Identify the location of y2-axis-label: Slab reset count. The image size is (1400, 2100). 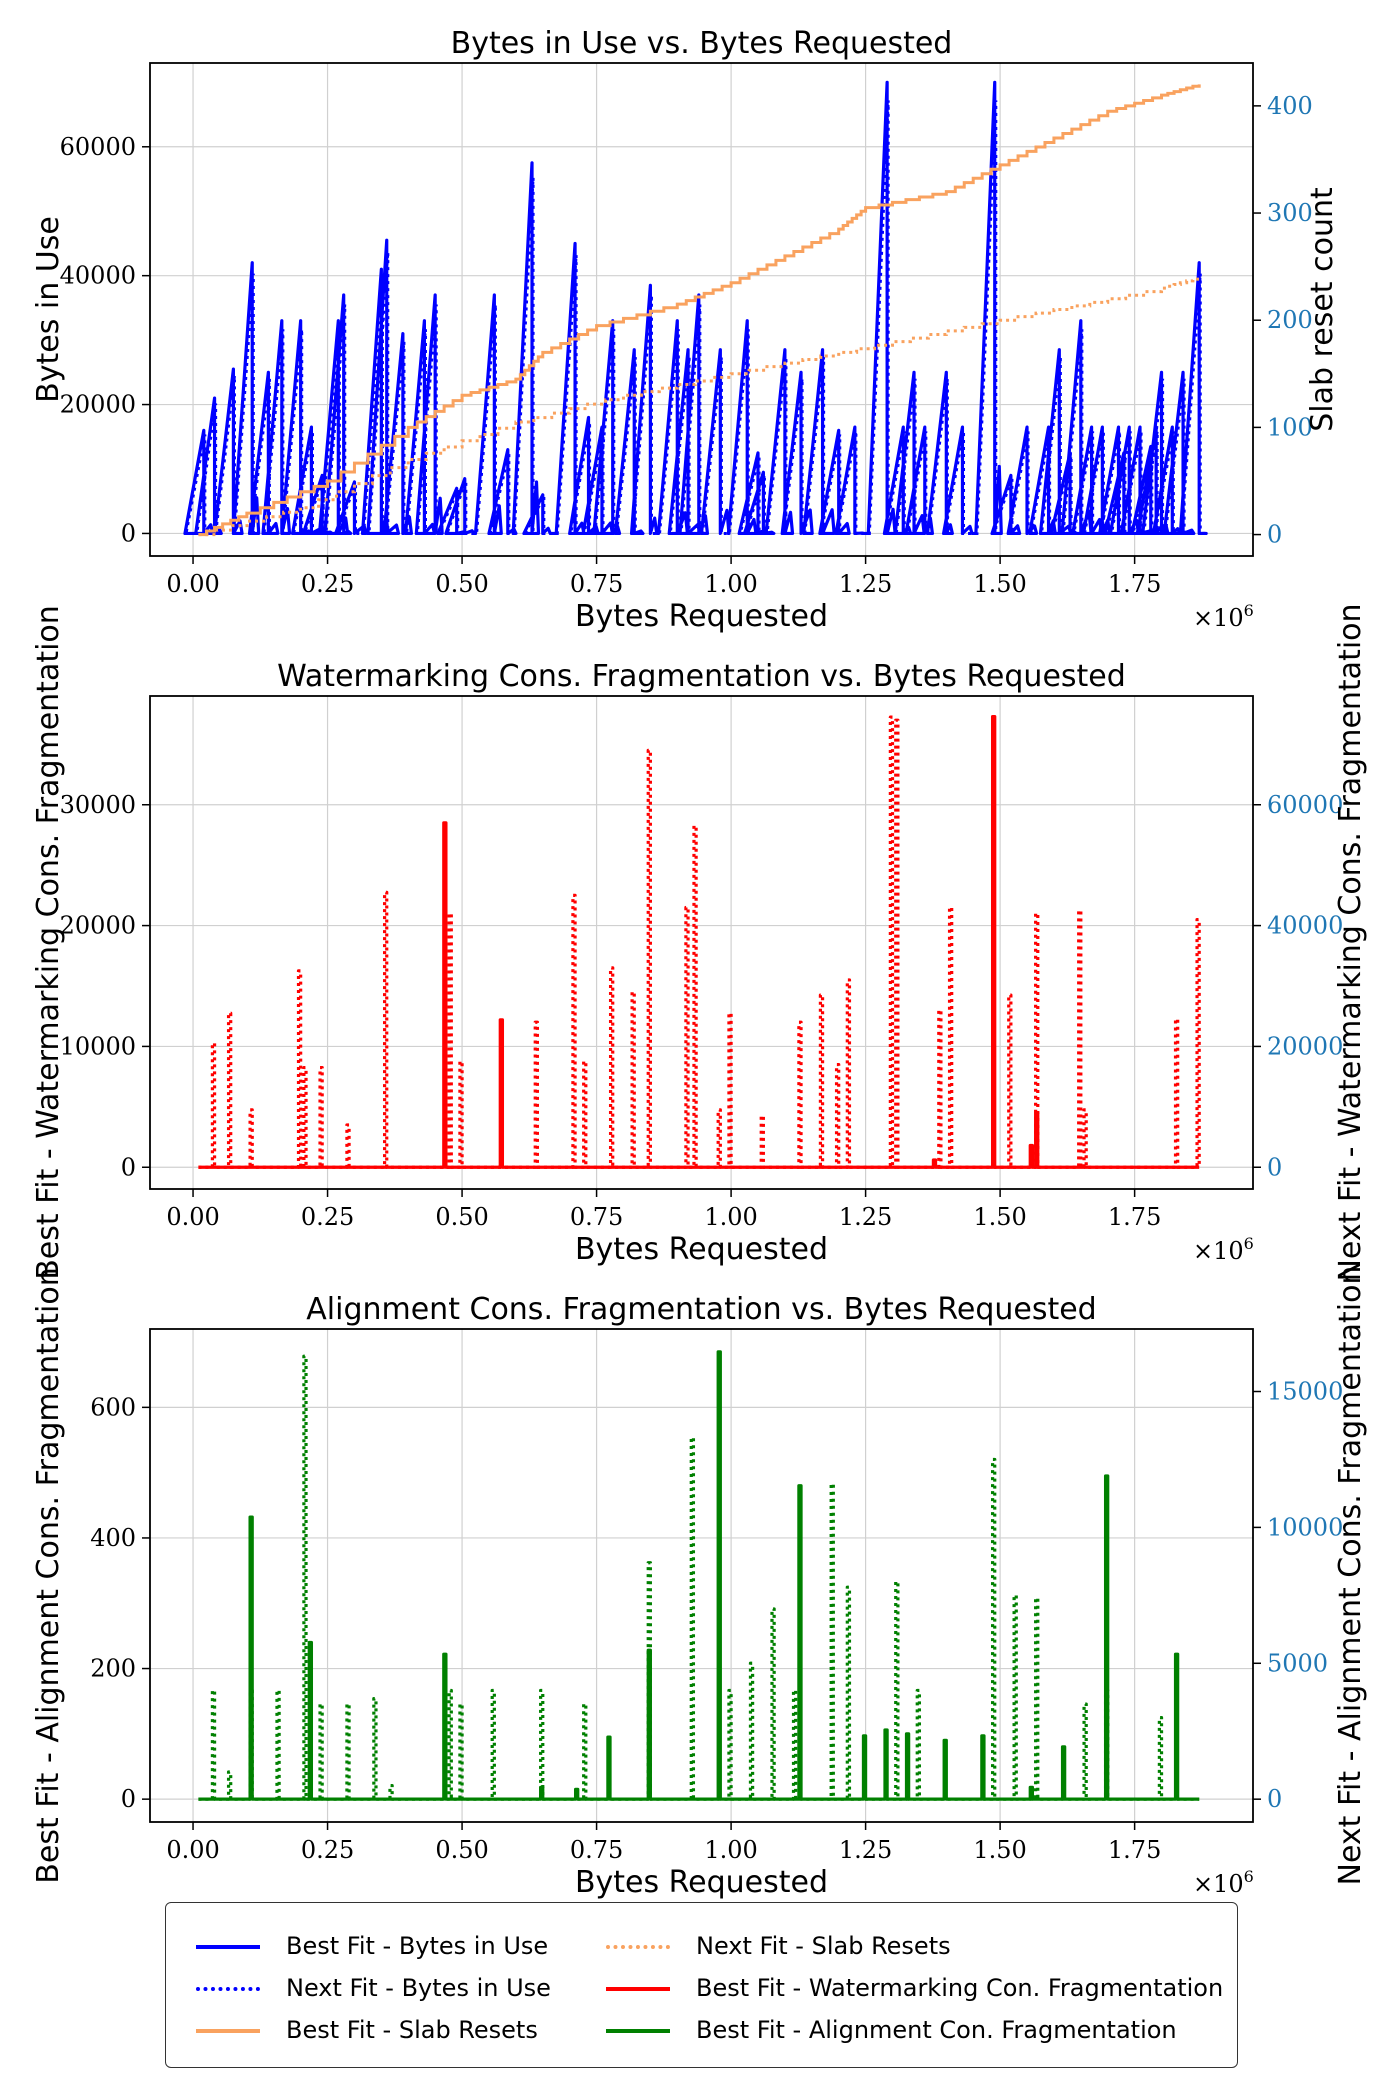
(1322, 309).